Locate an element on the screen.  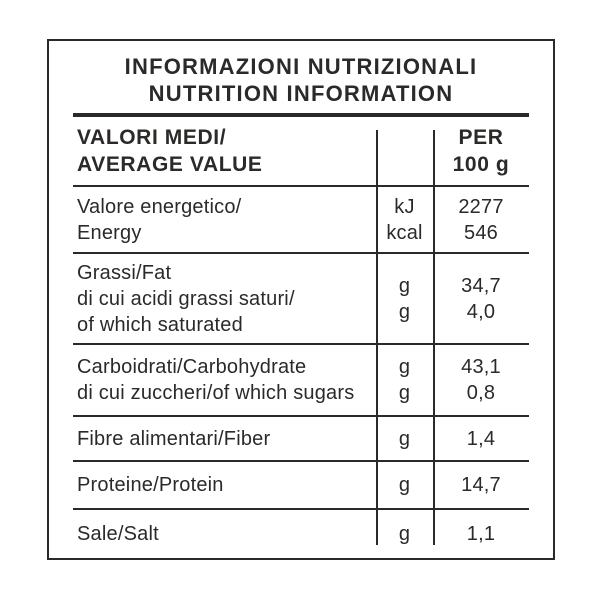
value-cell-carbohydrate: 43,1 0,8 is located at coordinates (481, 380).